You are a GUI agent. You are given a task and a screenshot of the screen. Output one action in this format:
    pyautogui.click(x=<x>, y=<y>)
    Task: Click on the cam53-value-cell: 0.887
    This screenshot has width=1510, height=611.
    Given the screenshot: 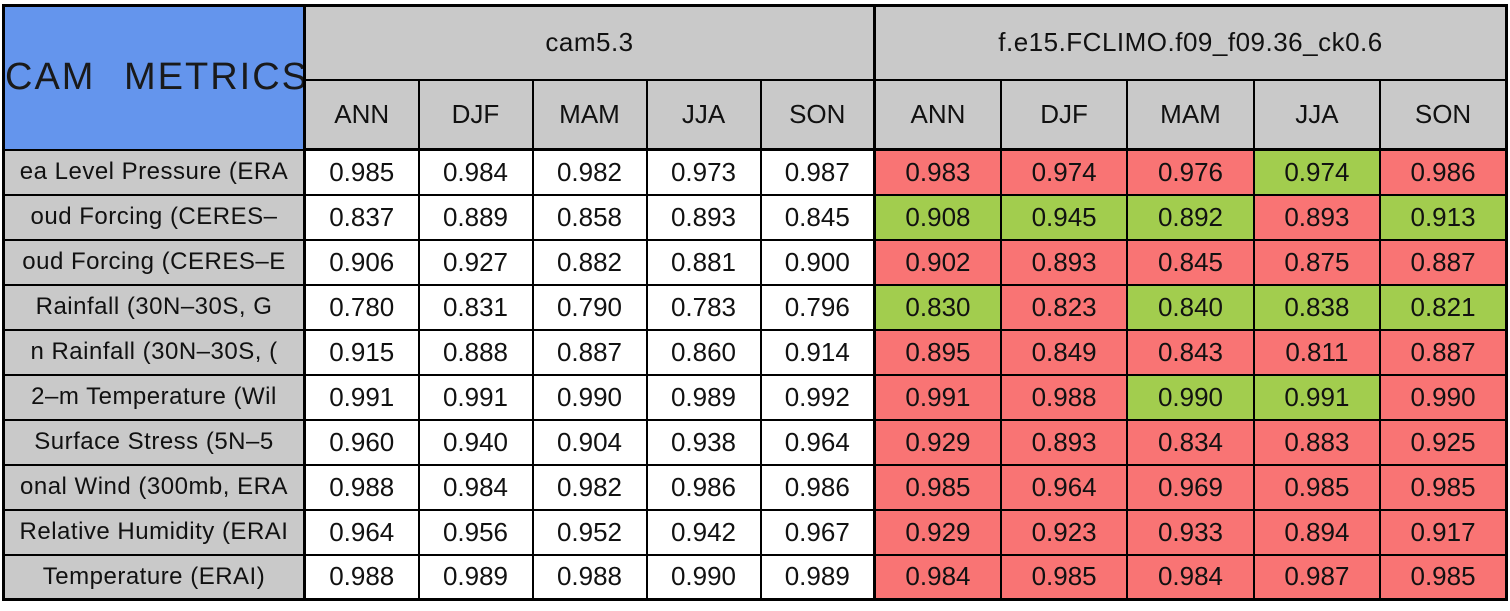 What is the action you would take?
    pyautogui.click(x=589, y=352)
    